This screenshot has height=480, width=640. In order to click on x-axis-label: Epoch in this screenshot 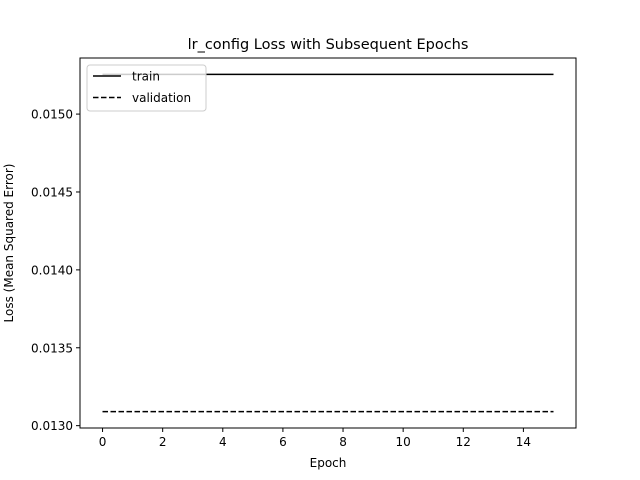, I will do `click(328, 463)`.